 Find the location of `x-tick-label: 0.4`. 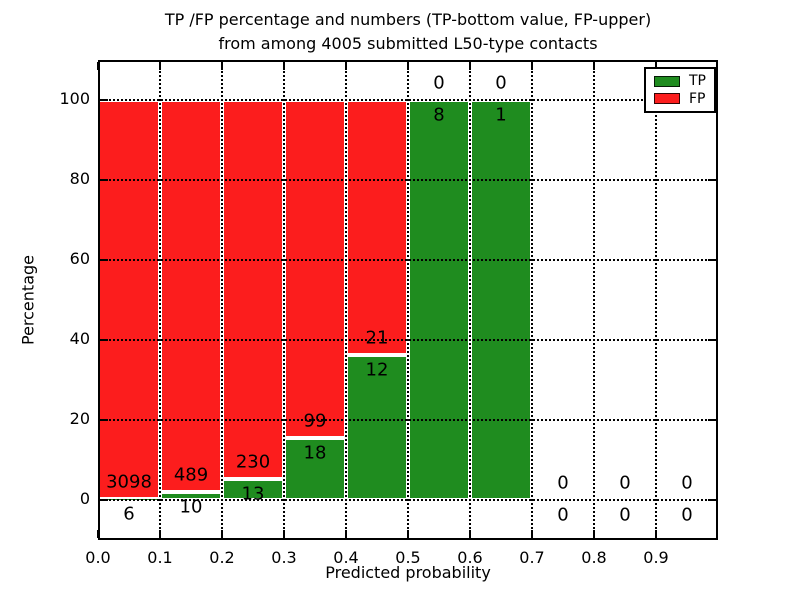

x-tick-label: 0.4 is located at coordinates (346, 557).